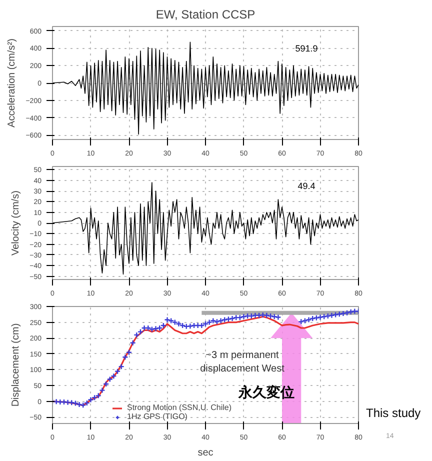  Describe the element at coordinates (306, 48) in the screenshot. I see `annotation: 591.9` at that location.